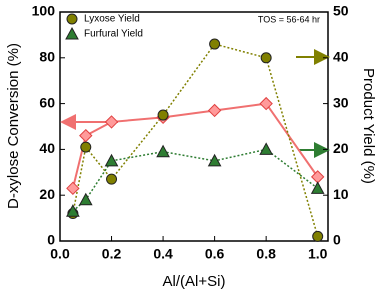 This screenshot has width=382, height=293. I want to click on y2-tick-label: 10, so click(341, 194).